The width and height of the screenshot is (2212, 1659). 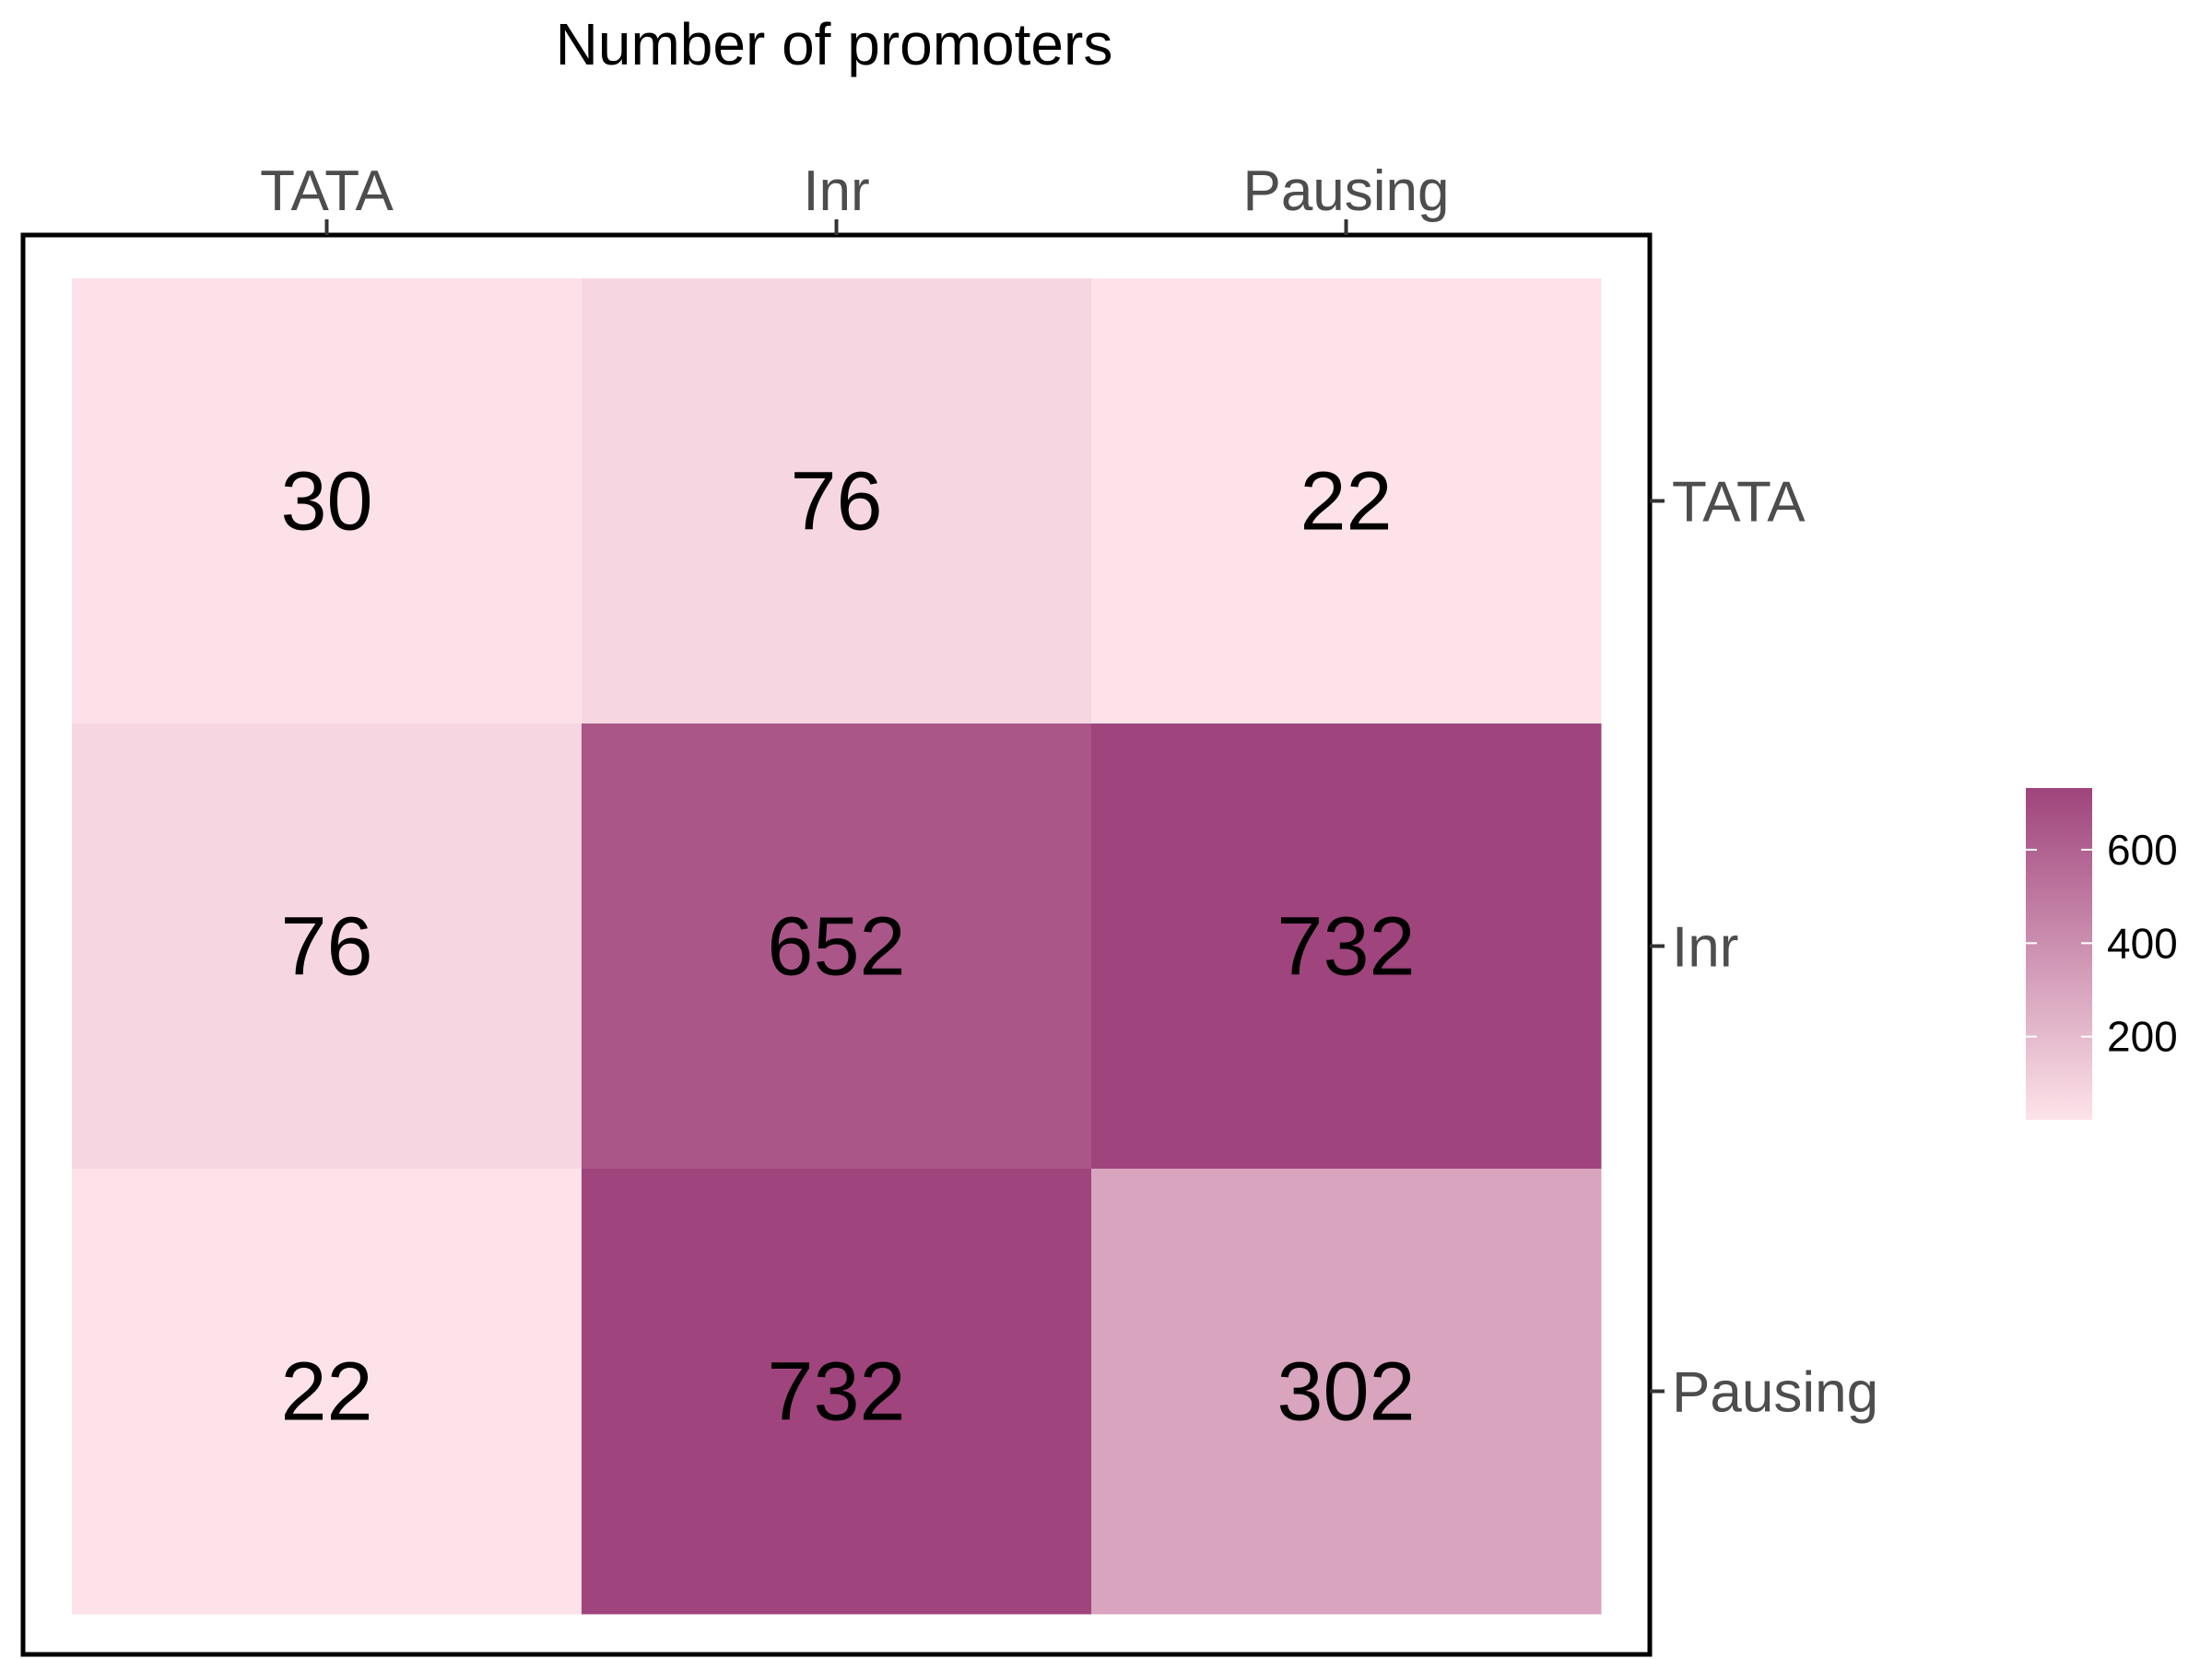 I want to click on heatmap-cell-inr-tata, so click(x=327, y=947).